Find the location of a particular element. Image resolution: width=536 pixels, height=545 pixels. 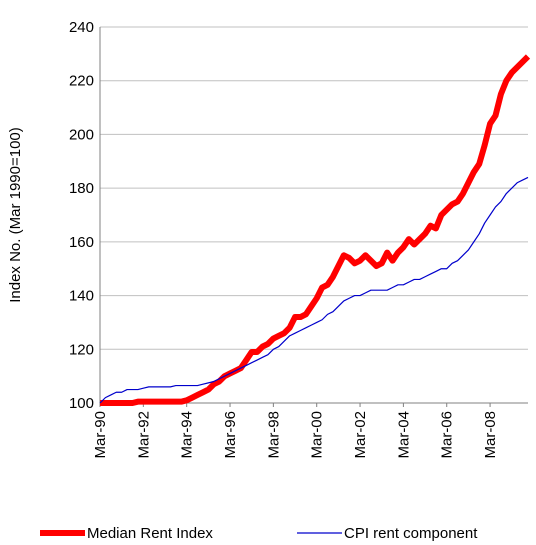

y-tick-label: 140 is located at coordinates (81, 296).